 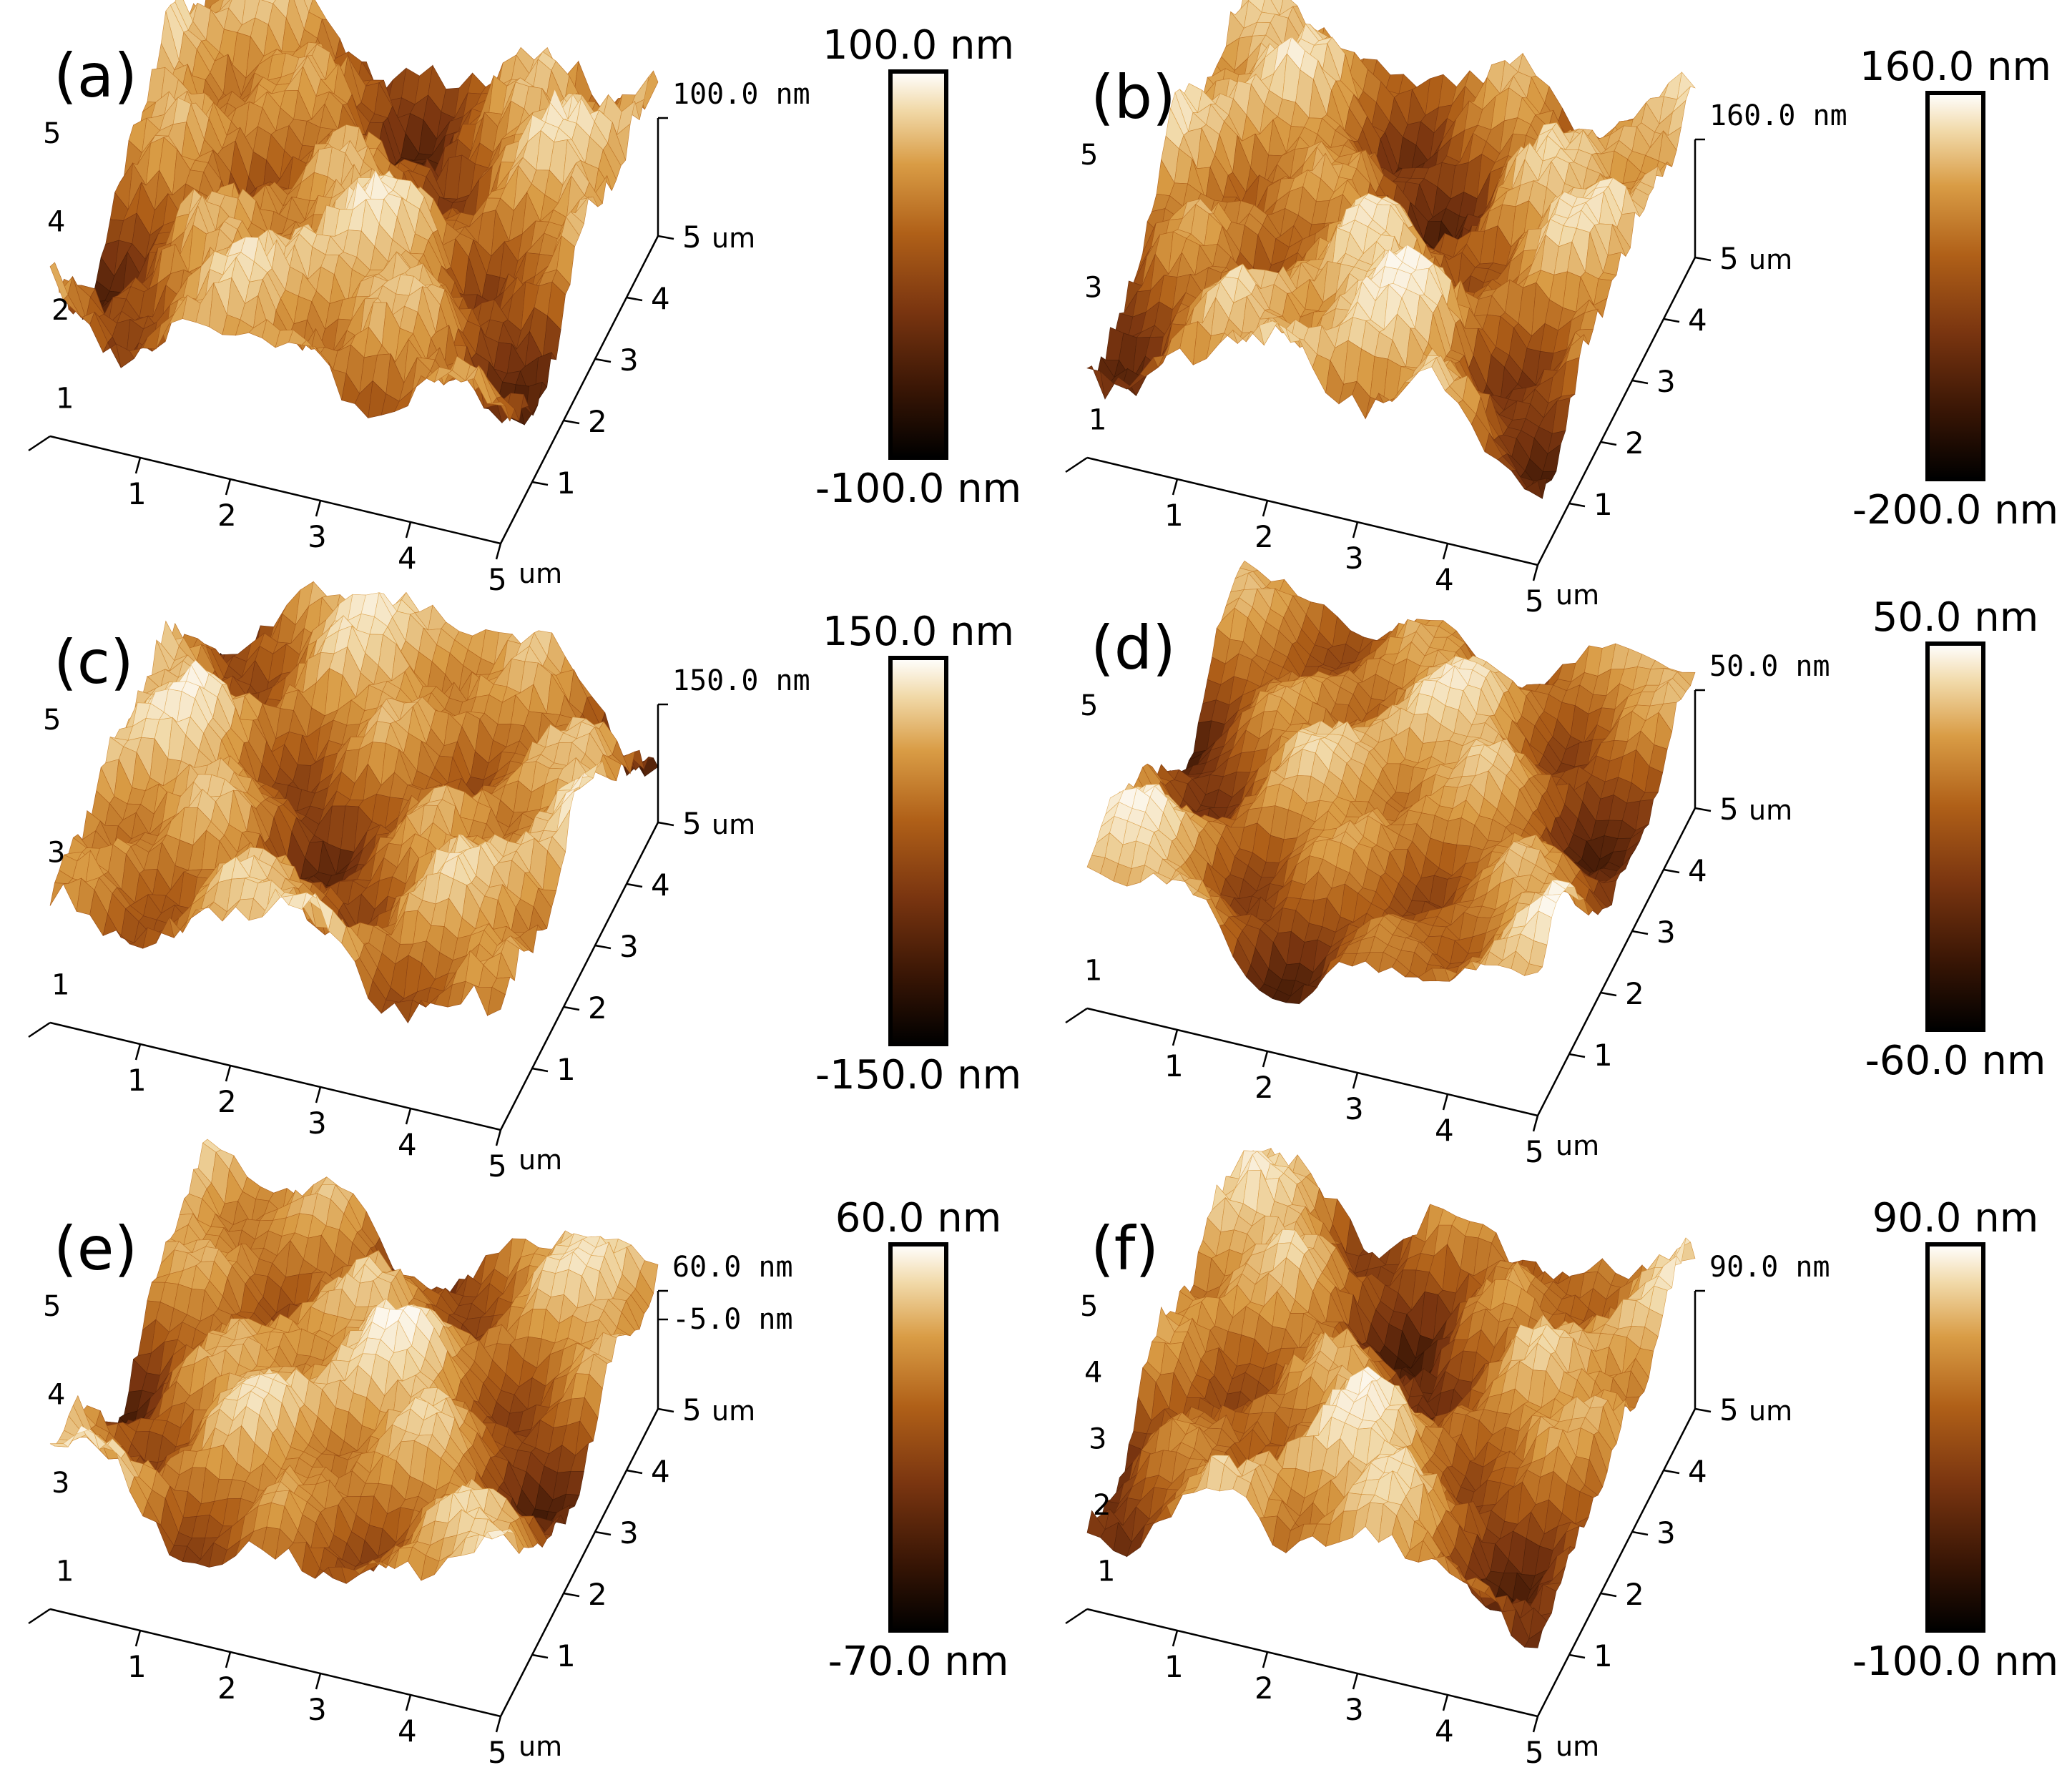 I want to click on scale-max-label: 100.0 nm, so click(x=919, y=45).